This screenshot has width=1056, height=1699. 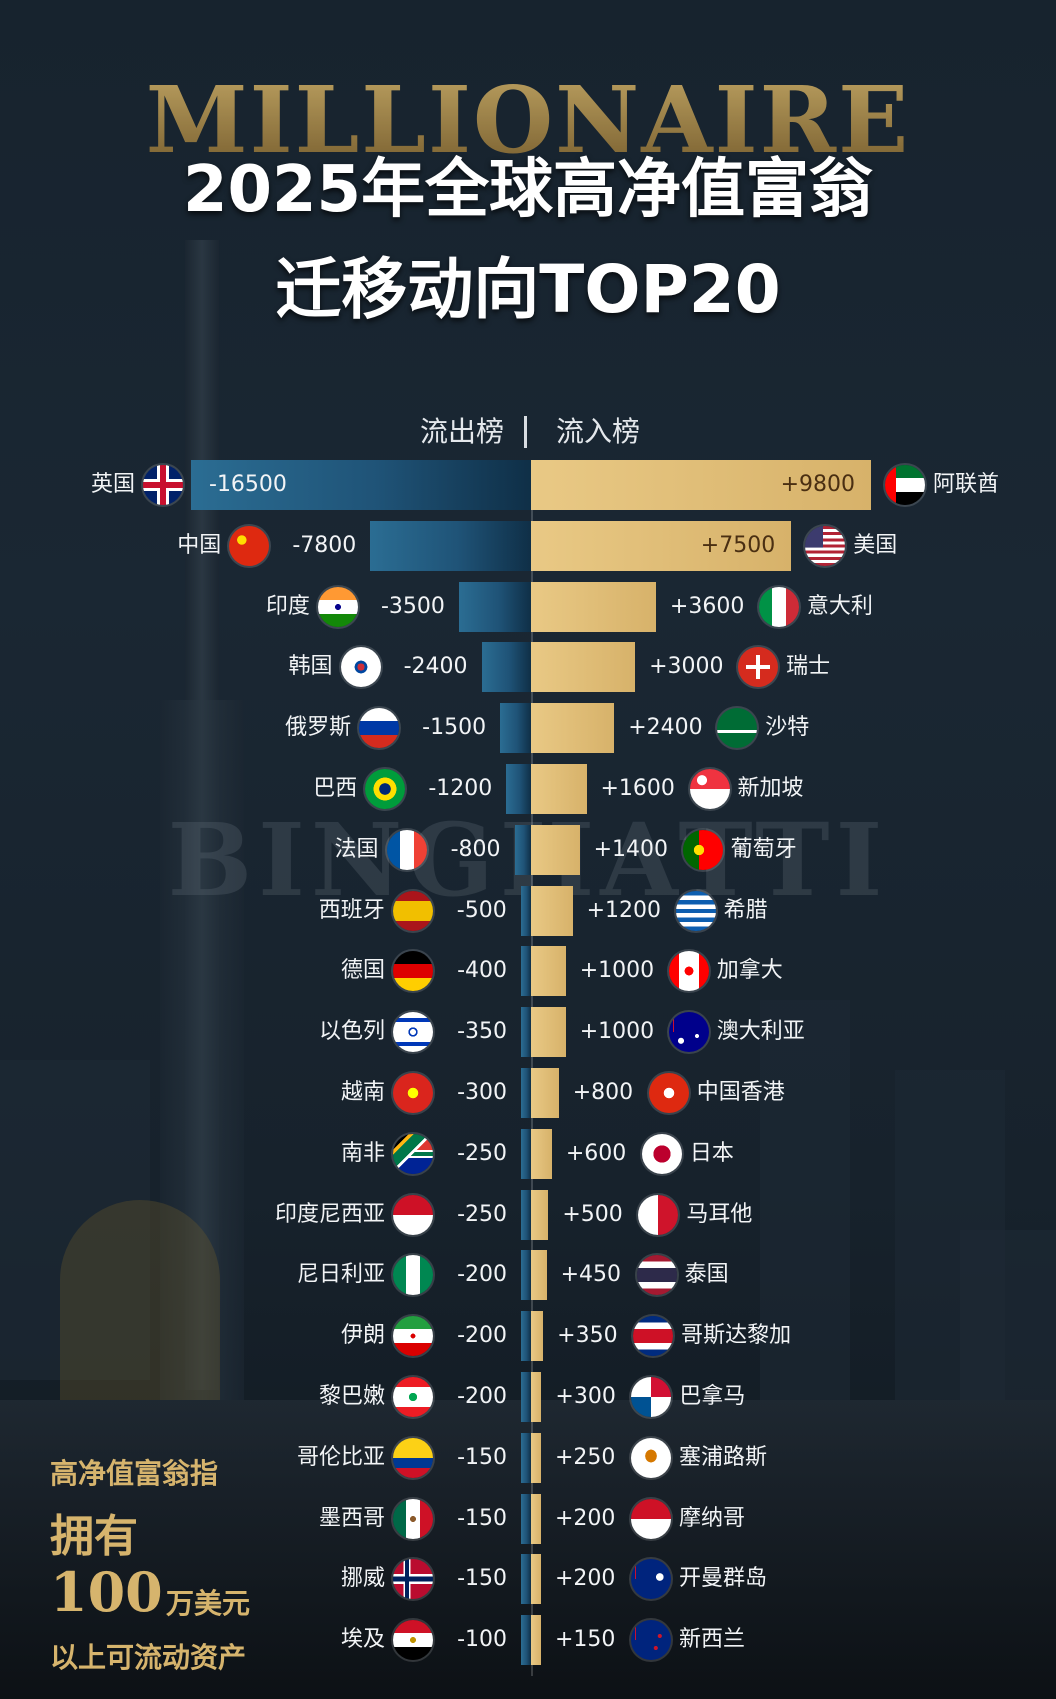 What do you see at coordinates (482, 1032) in the screenshot?
I see `outflow-value-label: -350` at bounding box center [482, 1032].